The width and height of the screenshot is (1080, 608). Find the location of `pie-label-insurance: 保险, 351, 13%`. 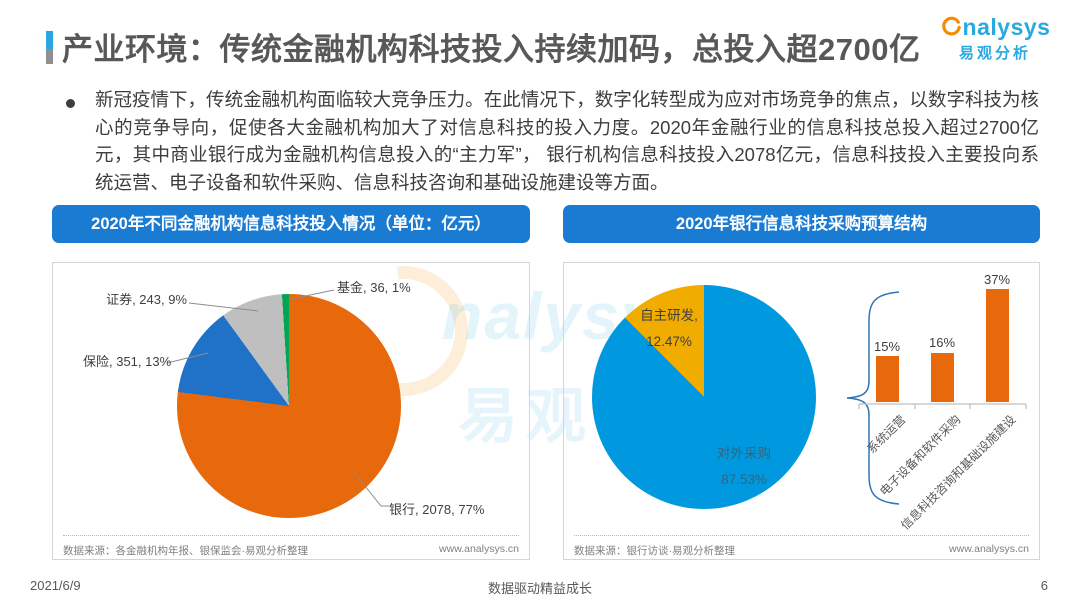

pie-label-insurance: 保险, 351, 13% is located at coordinates (127, 361).